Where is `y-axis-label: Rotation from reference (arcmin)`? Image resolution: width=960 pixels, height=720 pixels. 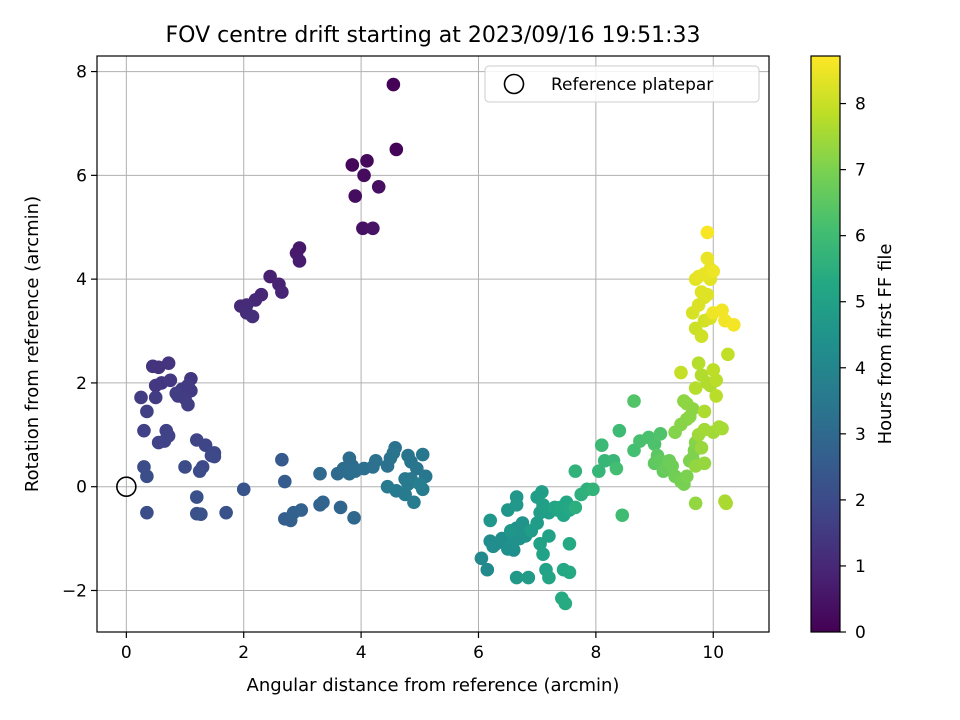 y-axis-label: Rotation from reference (arcmin) is located at coordinates (32, 344).